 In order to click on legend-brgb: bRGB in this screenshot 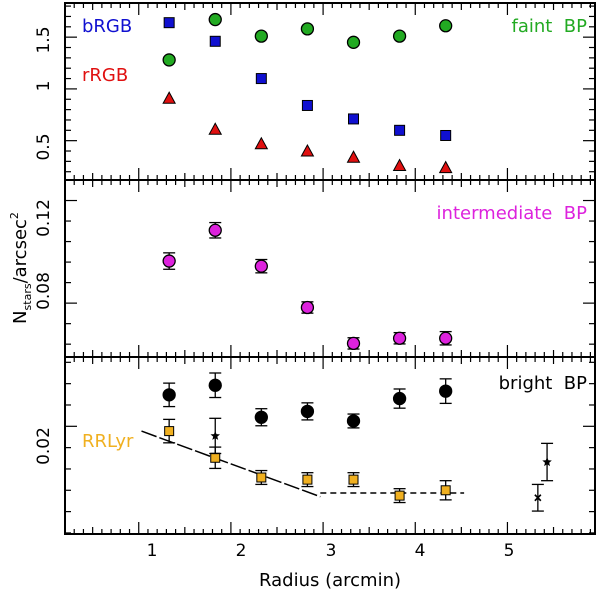, I will do `click(107, 26)`.